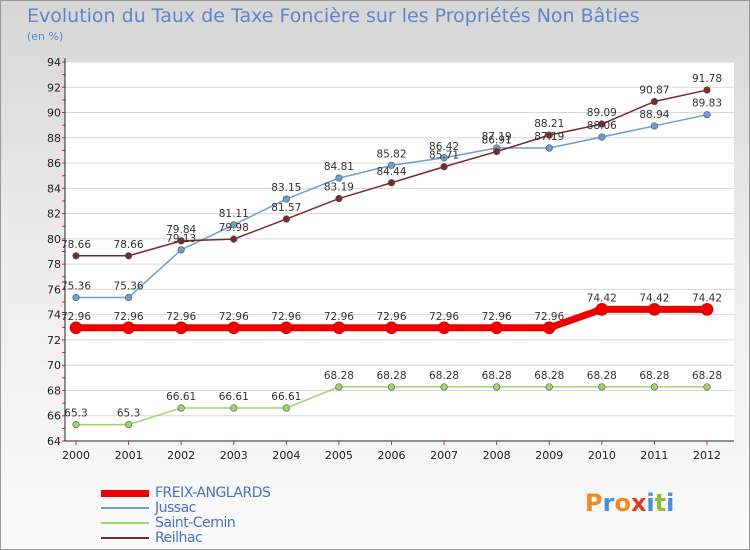 The height and width of the screenshot is (550, 750). Describe the element at coordinates (339, 188) in the screenshot. I see `data-label: 83.19` at that location.